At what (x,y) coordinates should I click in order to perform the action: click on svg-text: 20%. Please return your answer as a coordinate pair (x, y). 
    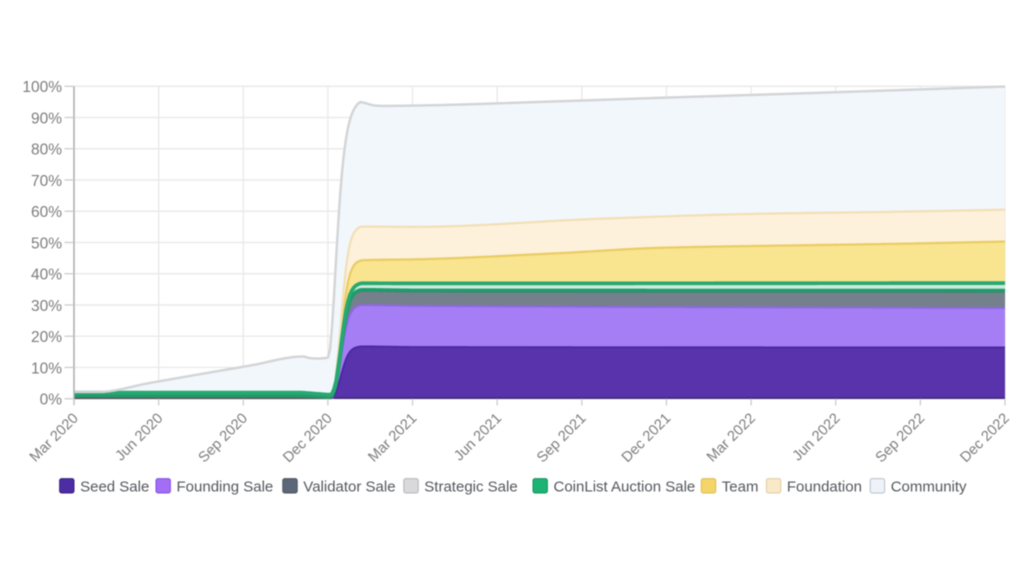
    Looking at the image, I should click on (46, 337).